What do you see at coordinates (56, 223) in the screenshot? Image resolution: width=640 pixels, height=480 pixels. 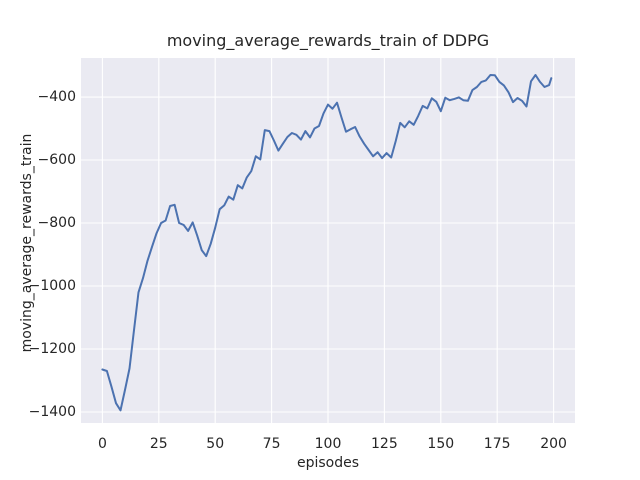 I see `y-tick-label: −800` at bounding box center [56, 223].